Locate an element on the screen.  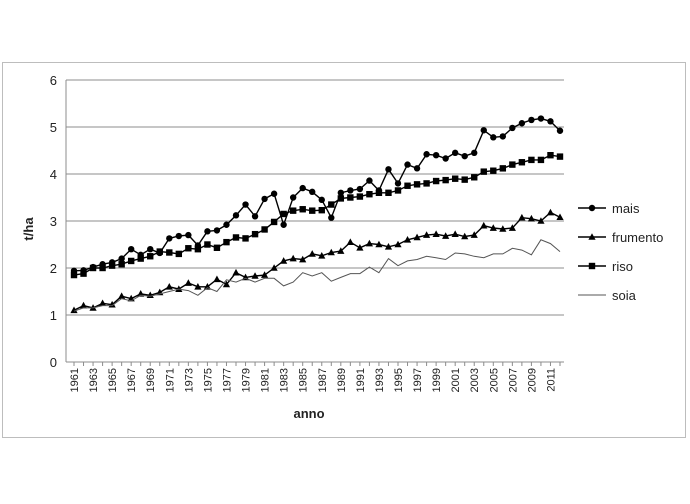
legend-item-riso: riso is located at coordinates (605, 266).